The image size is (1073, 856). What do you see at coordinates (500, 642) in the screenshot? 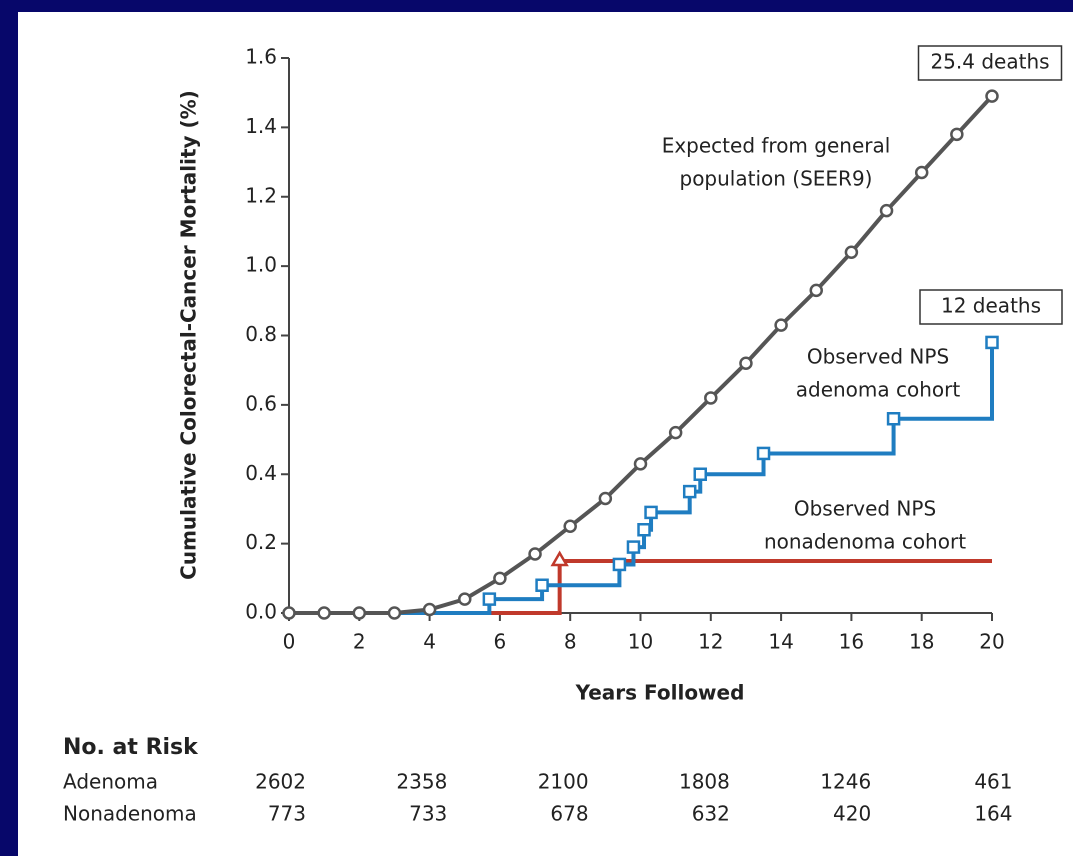
I see `x-tick-label: 6` at bounding box center [500, 642].